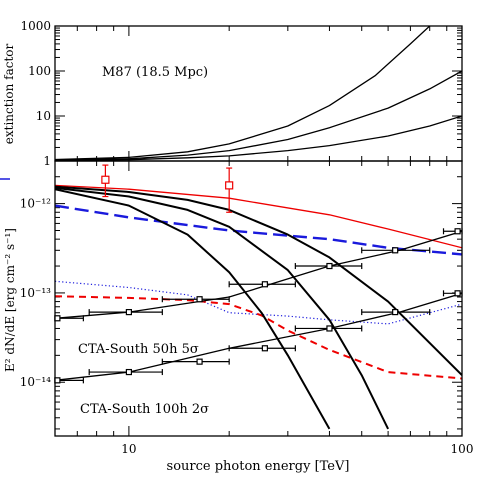 The height and width of the screenshot is (491, 491). Describe the element at coordinates (138, 349) in the screenshot. I see `sensitivity-annotation-50h: CTA-South 50h 5σ` at that location.